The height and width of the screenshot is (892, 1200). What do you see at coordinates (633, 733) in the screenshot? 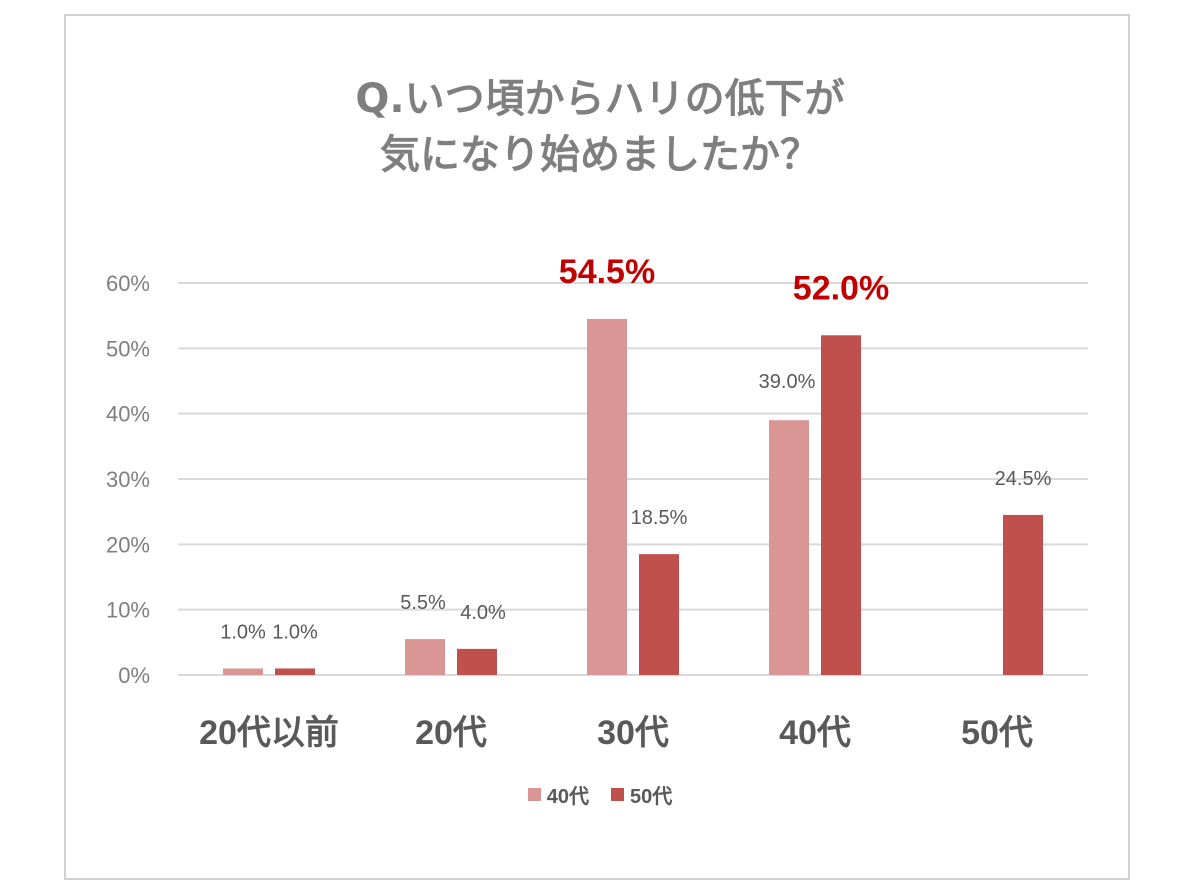
I see `x-tick-label: 30代` at bounding box center [633, 733].